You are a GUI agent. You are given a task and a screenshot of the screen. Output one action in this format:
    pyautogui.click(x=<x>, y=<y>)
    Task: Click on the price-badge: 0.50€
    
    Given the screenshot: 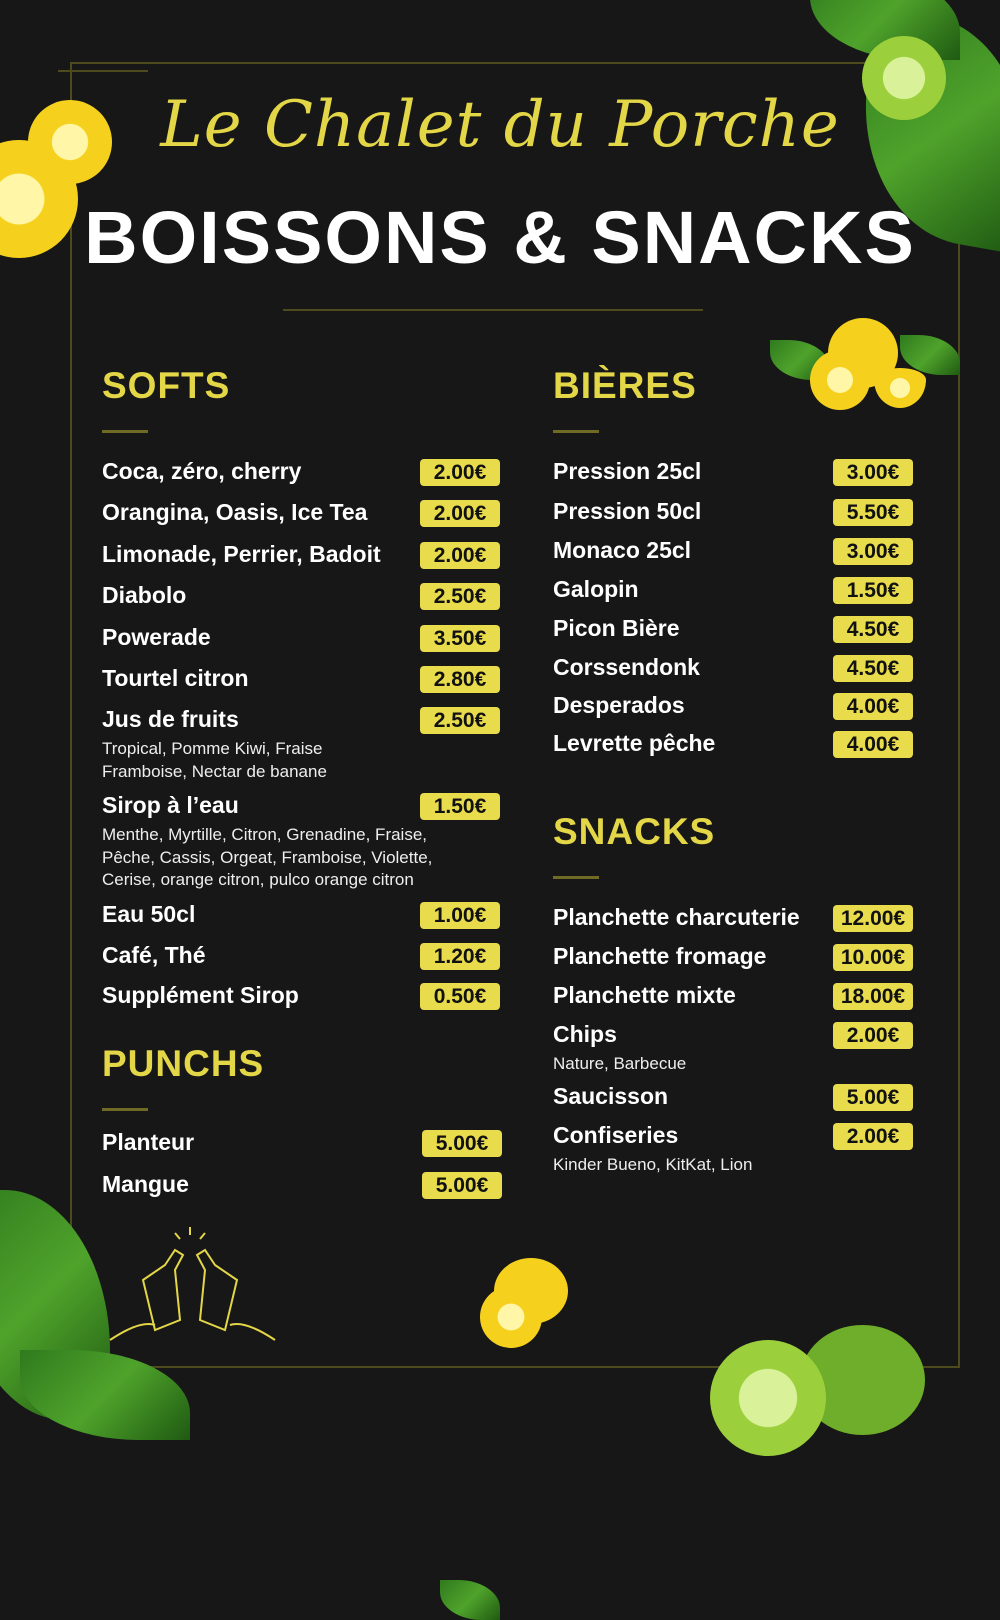 What is the action you would take?
    pyautogui.click(x=460, y=996)
    